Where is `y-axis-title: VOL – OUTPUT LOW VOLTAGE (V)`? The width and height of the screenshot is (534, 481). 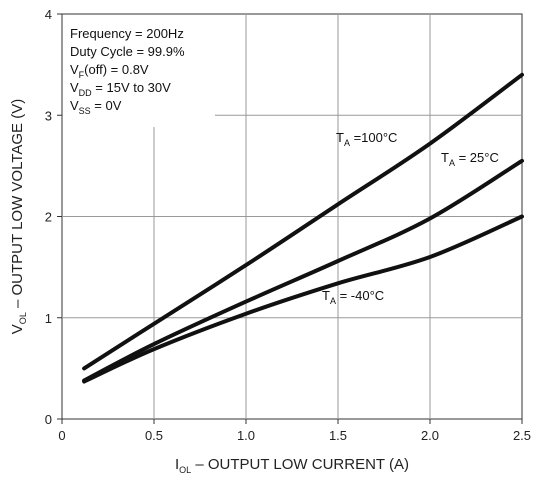 y-axis-title: VOL – OUTPUT LOW VOLTAGE (V) is located at coordinates (18, 216).